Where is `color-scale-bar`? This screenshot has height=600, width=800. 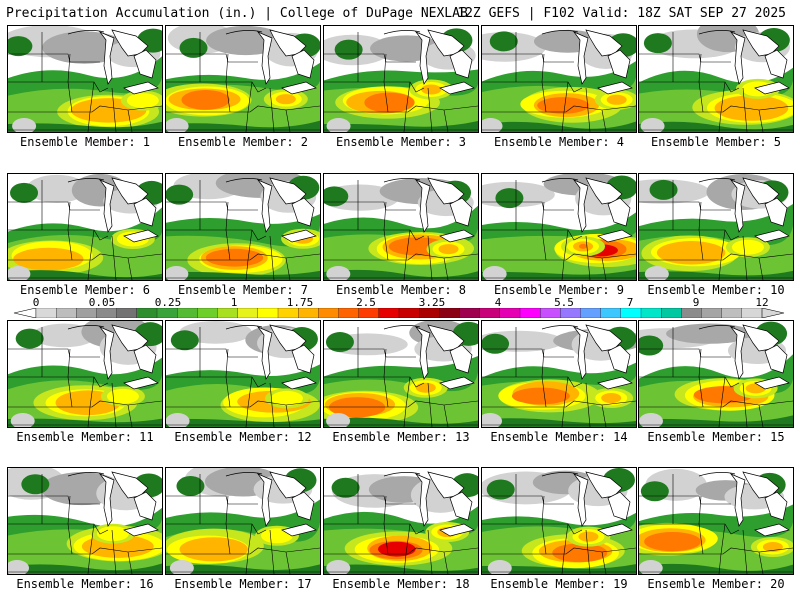 color-scale-bar is located at coordinates (399, 313).